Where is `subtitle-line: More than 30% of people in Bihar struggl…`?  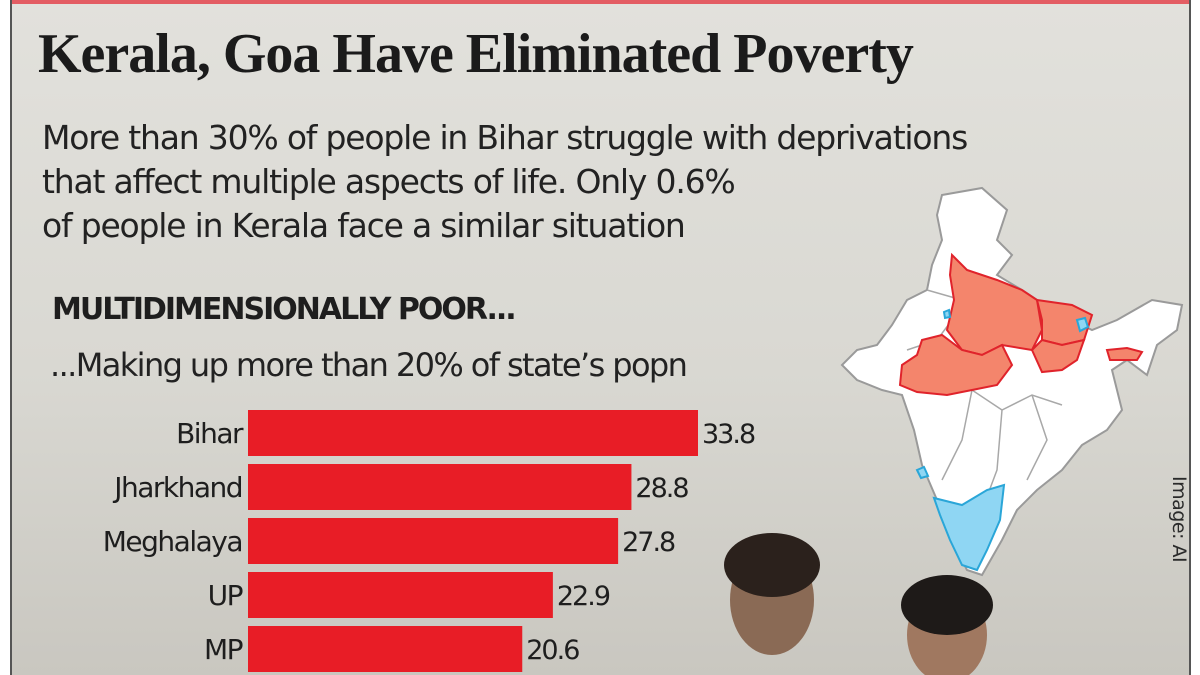
subtitle-line: More than 30% of people in Bihar struggl… is located at coordinates (505, 137).